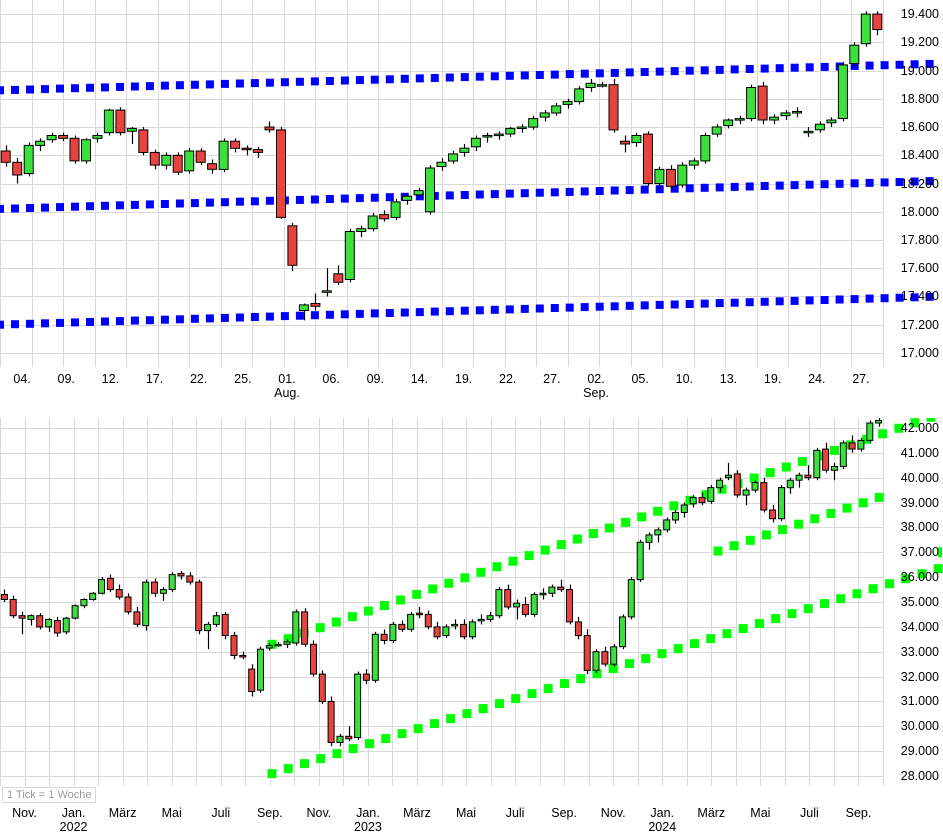  Describe the element at coordinates (919, 552) in the screenshot. I see `y-axis-tick-label: 37.000` at that location.